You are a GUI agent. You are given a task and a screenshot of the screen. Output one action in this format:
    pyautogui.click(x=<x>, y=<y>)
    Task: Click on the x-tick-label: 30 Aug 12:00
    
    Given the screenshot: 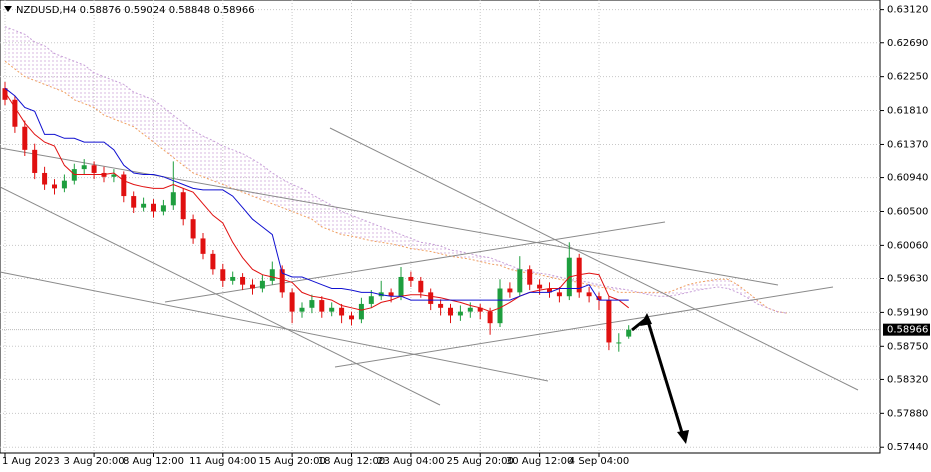 What is the action you would take?
    pyautogui.click(x=539, y=461)
    